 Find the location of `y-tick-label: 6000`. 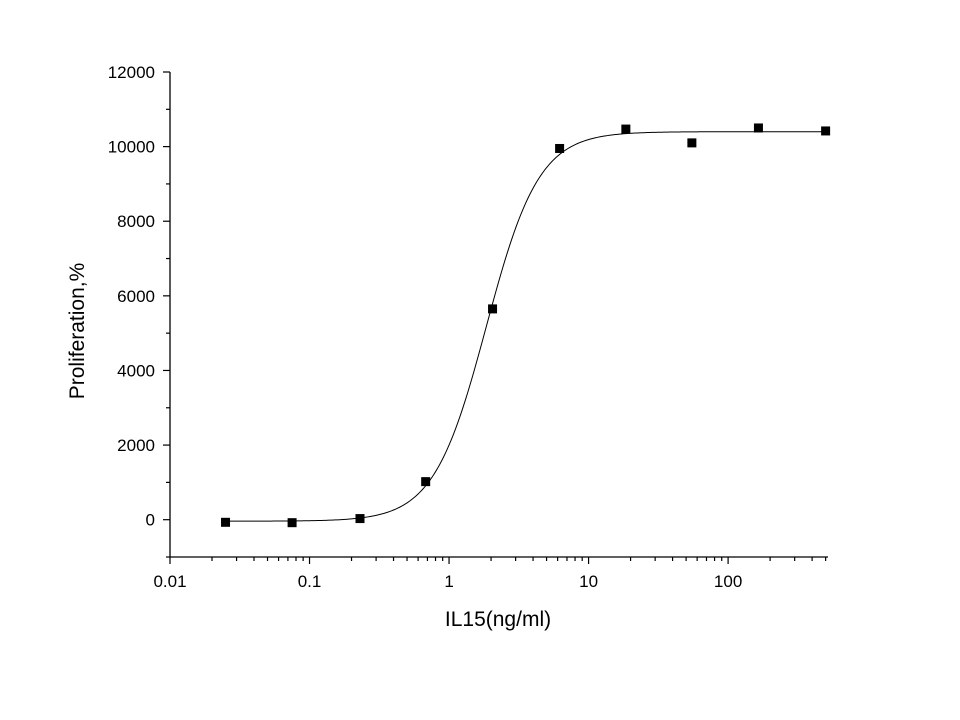

y-tick-label: 6000 is located at coordinates (136, 296).